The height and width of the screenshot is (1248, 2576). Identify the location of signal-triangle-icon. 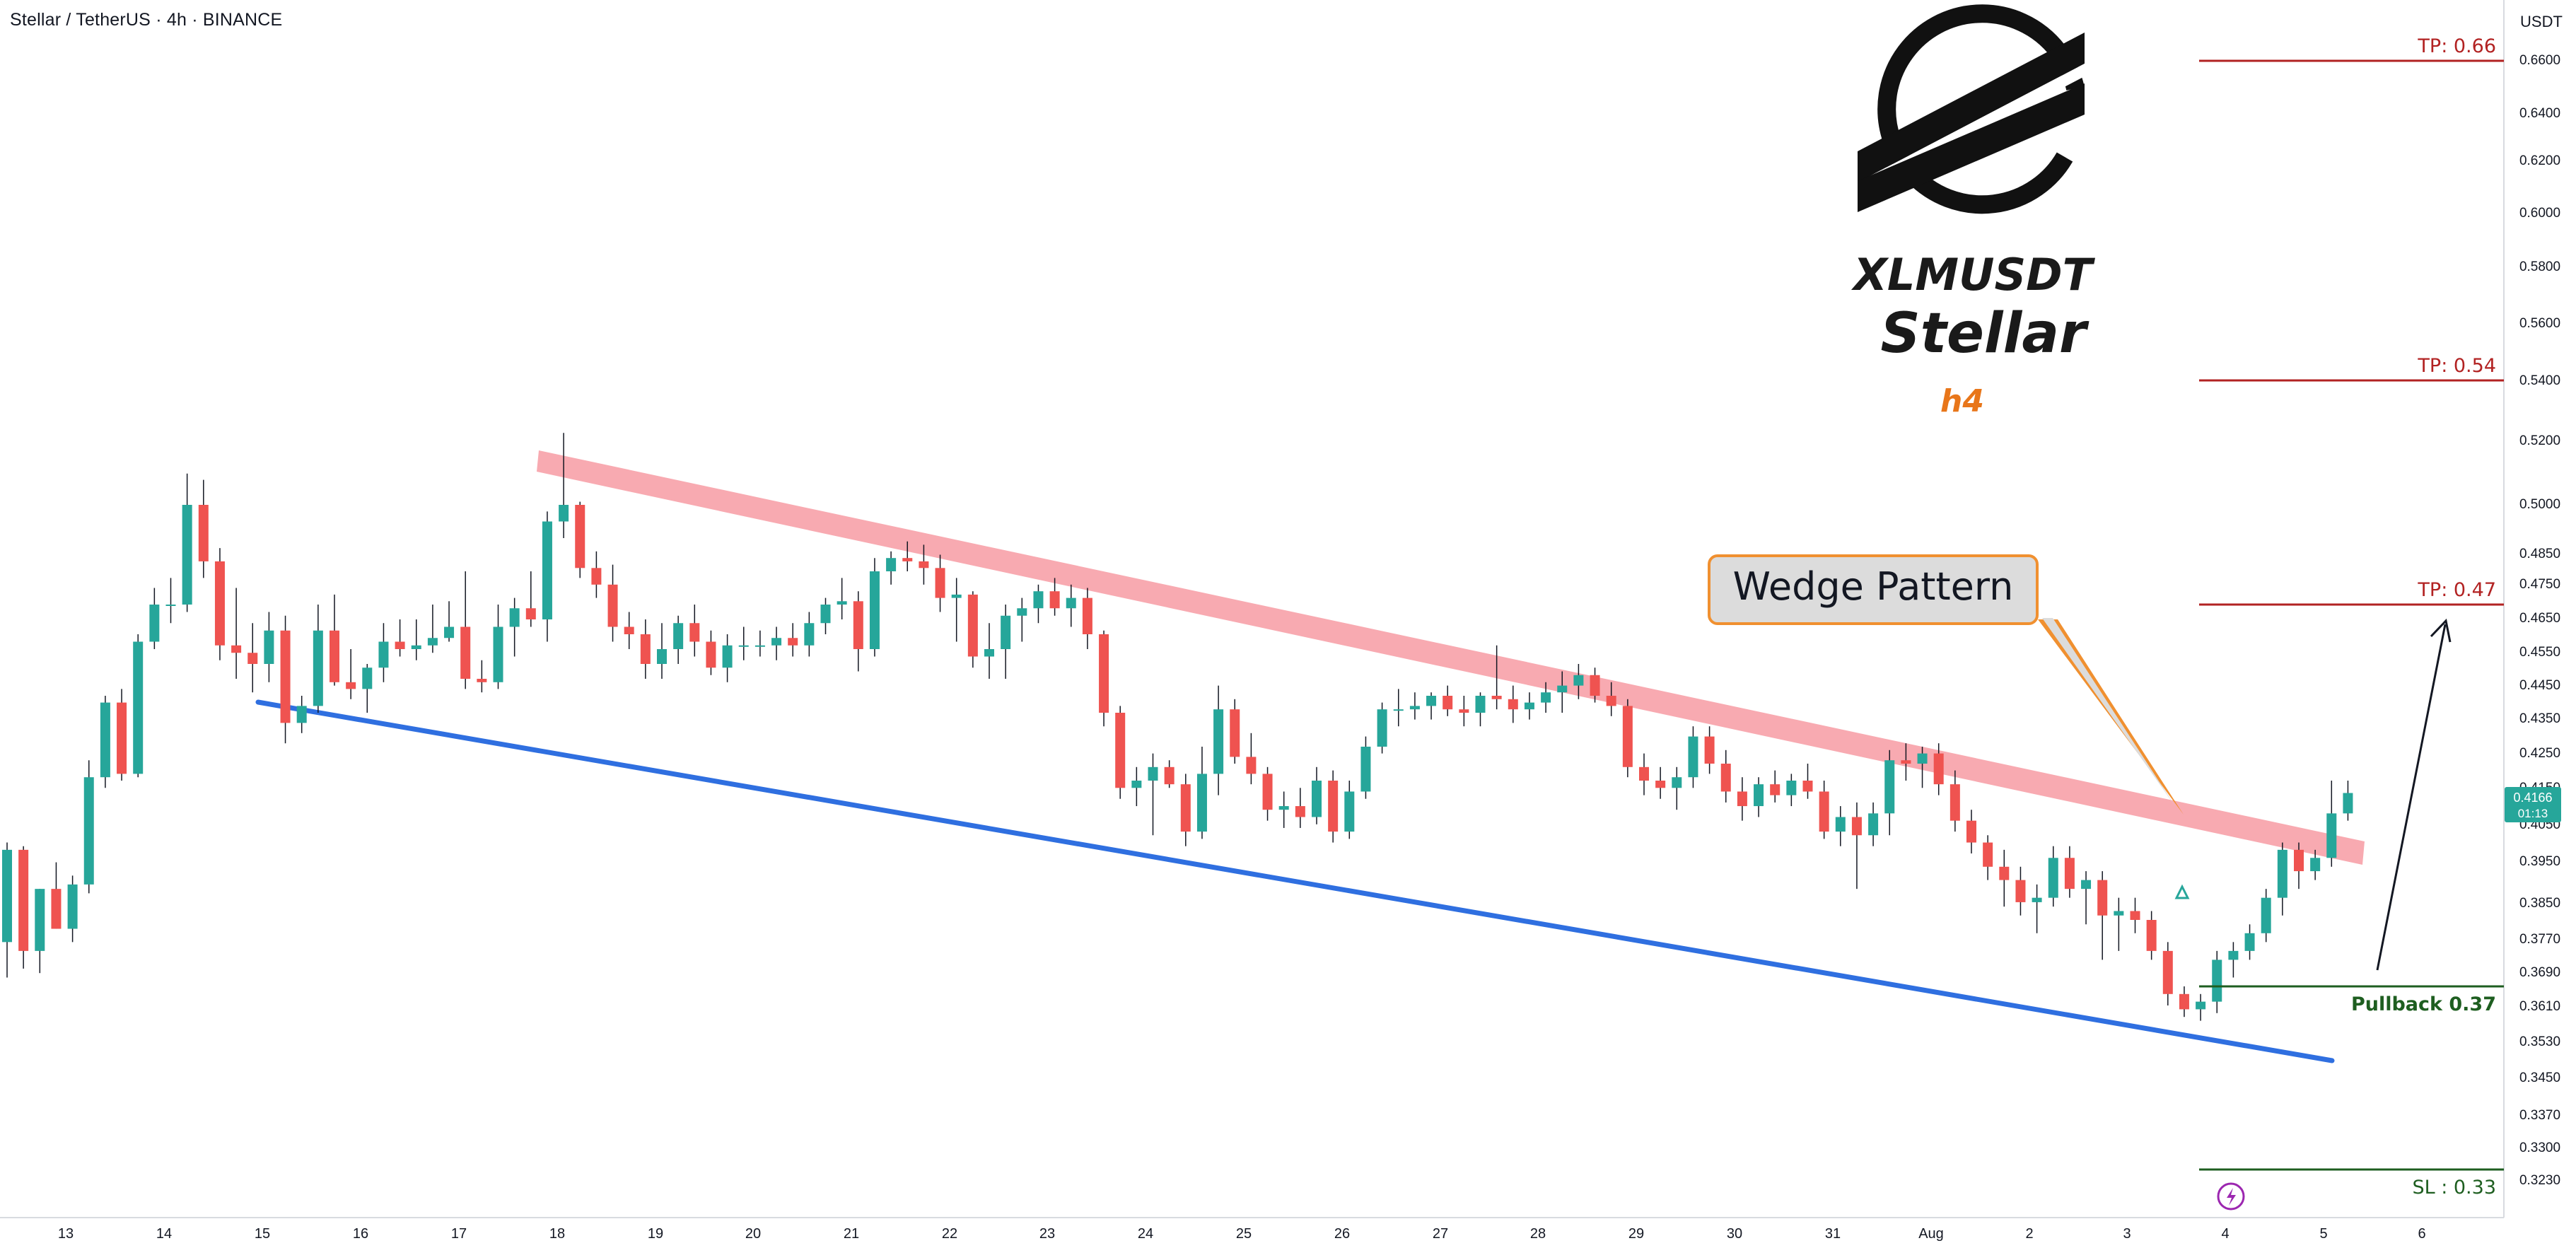
(2182, 891).